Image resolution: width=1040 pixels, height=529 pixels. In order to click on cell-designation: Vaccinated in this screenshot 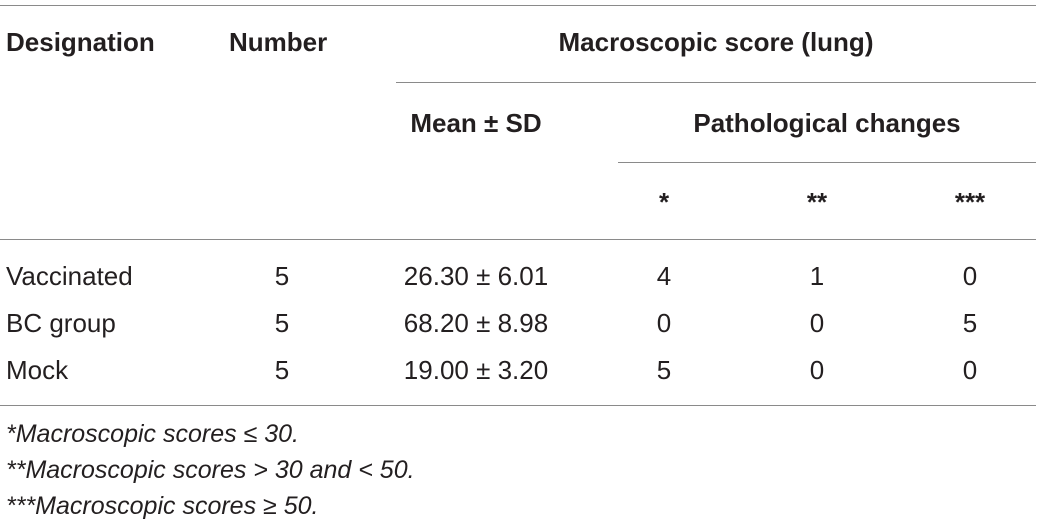, I will do `click(69, 276)`.